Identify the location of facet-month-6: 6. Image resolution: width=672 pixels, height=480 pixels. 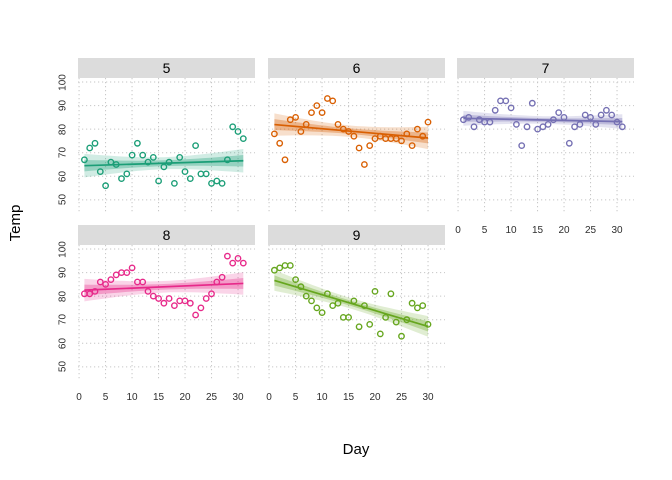
(356, 136).